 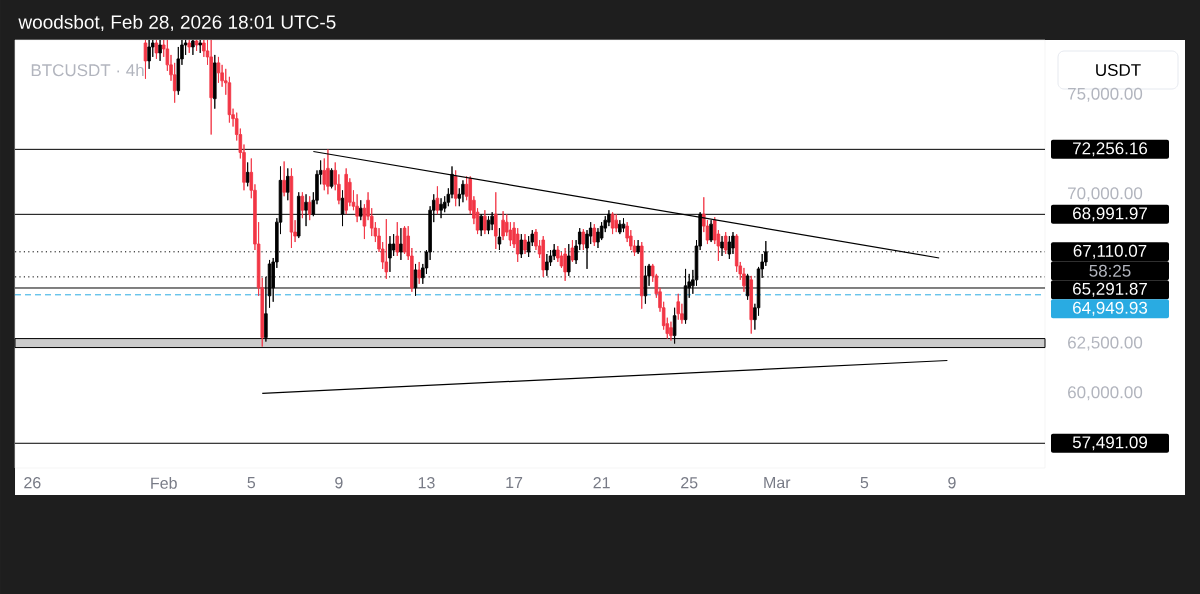 I want to click on y-tick-label: 62,500.00, so click(x=1105, y=343).